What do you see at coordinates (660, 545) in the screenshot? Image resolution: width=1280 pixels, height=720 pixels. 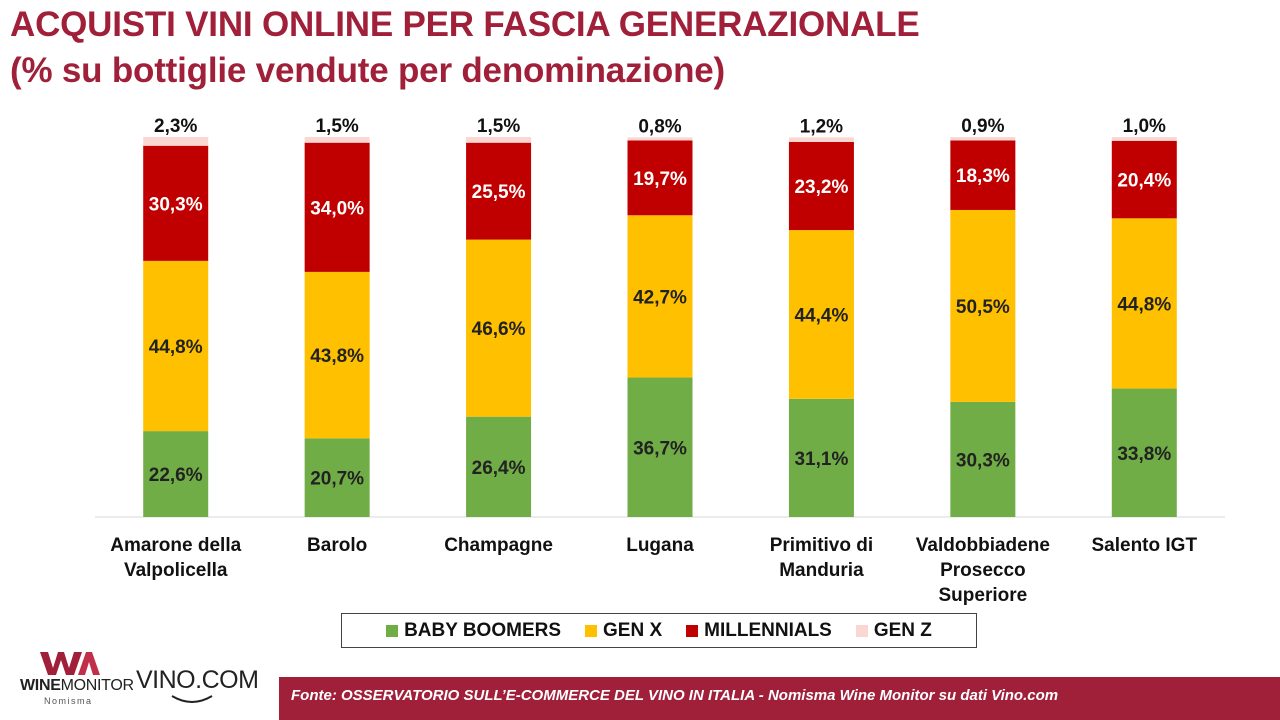 I see `x-tick-label-3-0: Lugana` at bounding box center [660, 545].